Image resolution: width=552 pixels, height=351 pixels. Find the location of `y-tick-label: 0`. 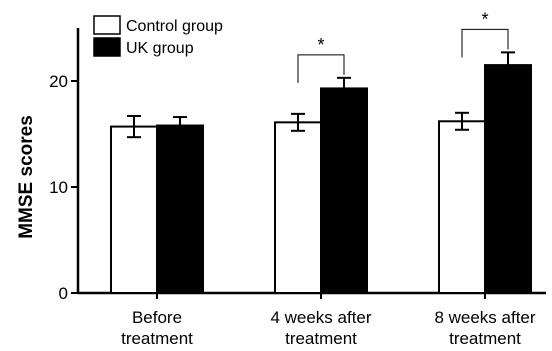

y-tick-label: 0 is located at coordinates (63, 293).